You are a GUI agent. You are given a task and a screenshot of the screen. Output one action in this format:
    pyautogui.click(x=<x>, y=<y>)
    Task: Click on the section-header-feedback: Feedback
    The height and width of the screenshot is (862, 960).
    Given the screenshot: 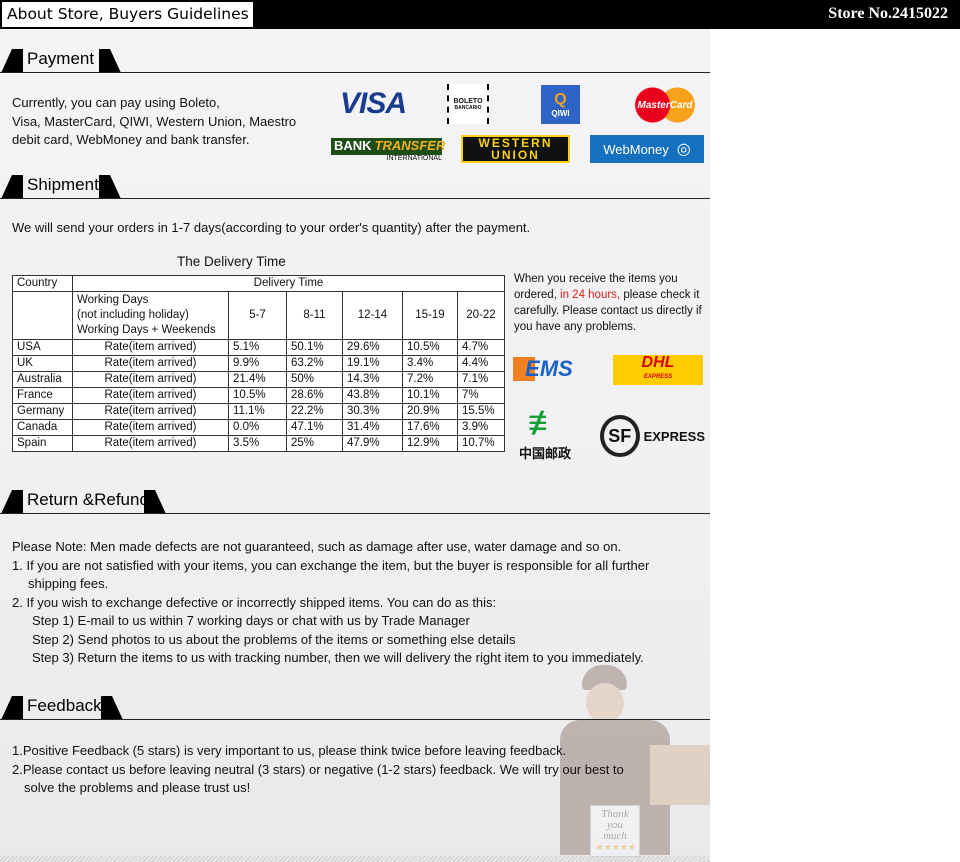 What is the action you would take?
    pyautogui.click(x=355, y=707)
    